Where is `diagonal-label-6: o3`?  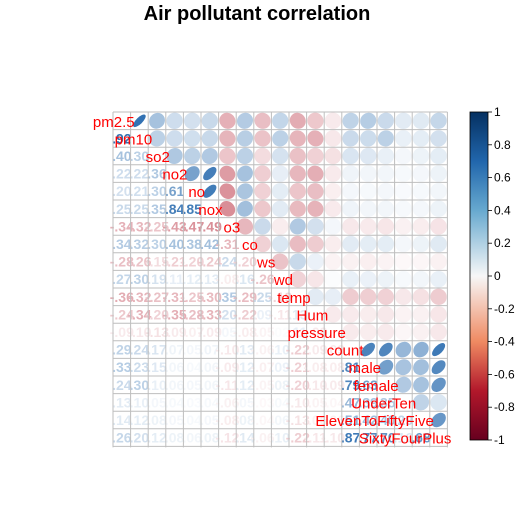
diagonal-label-6: o3 is located at coordinates (232, 227).